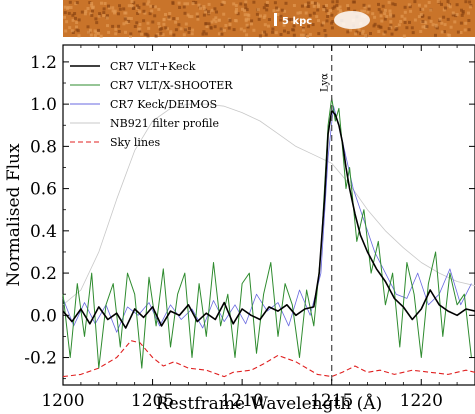 This screenshot has width=475, height=414. I want to click on y-tick-label: 1.2, so click(43, 63).